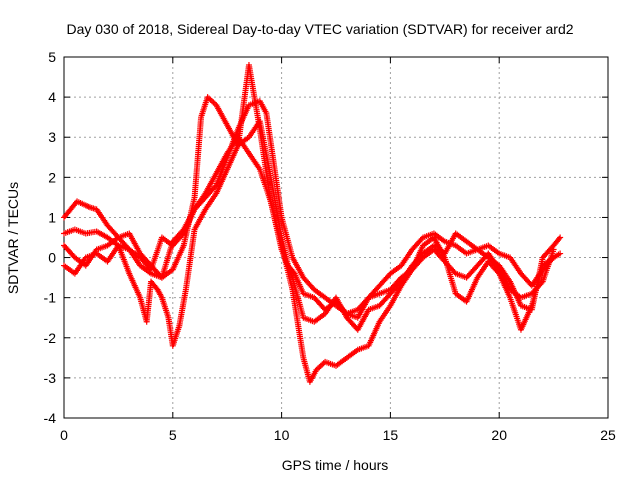 The width and height of the screenshot is (640, 480). I want to click on x-tick-label: 20, so click(499, 435).